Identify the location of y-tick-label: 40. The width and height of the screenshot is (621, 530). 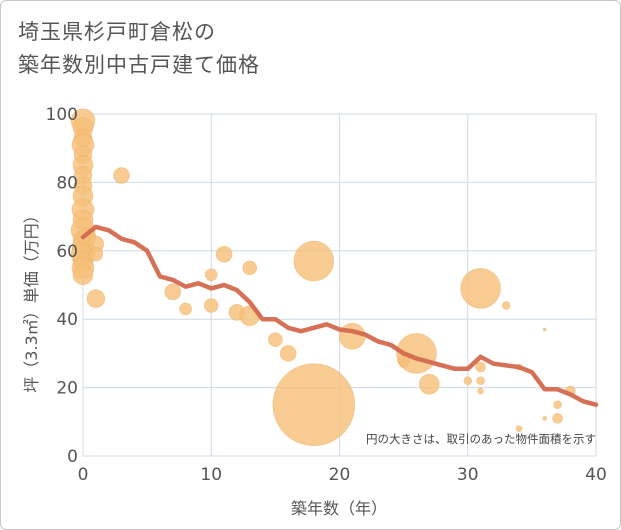
(67, 320).